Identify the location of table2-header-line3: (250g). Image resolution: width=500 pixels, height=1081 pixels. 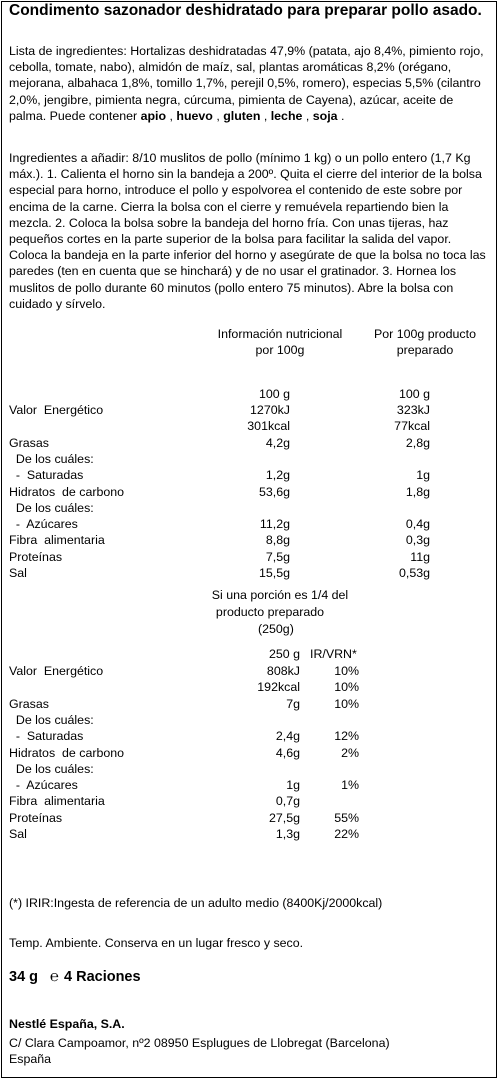
(276, 629).